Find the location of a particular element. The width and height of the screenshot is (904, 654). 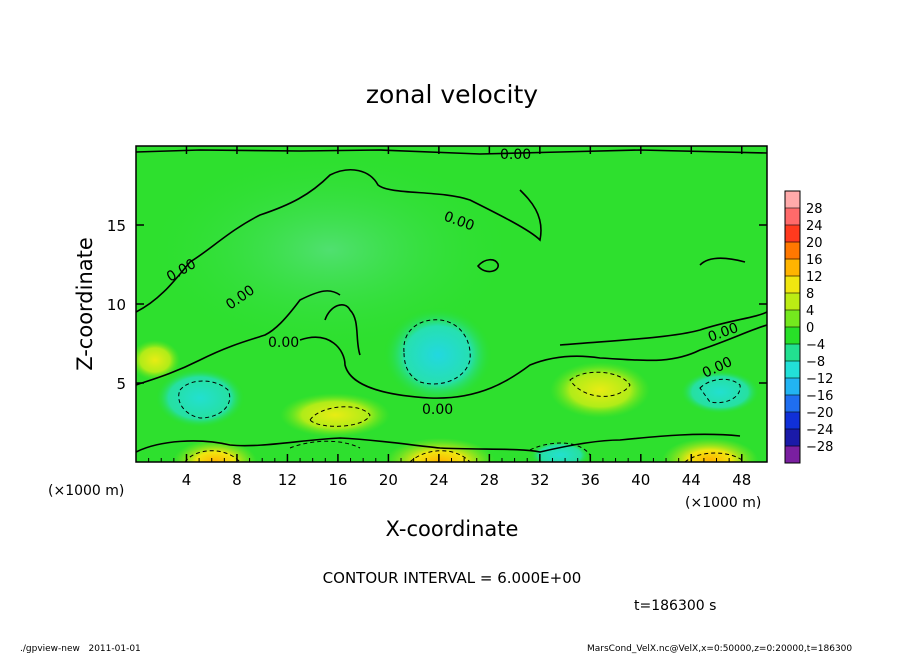

colorbar-label: 12 is located at coordinates (814, 277).